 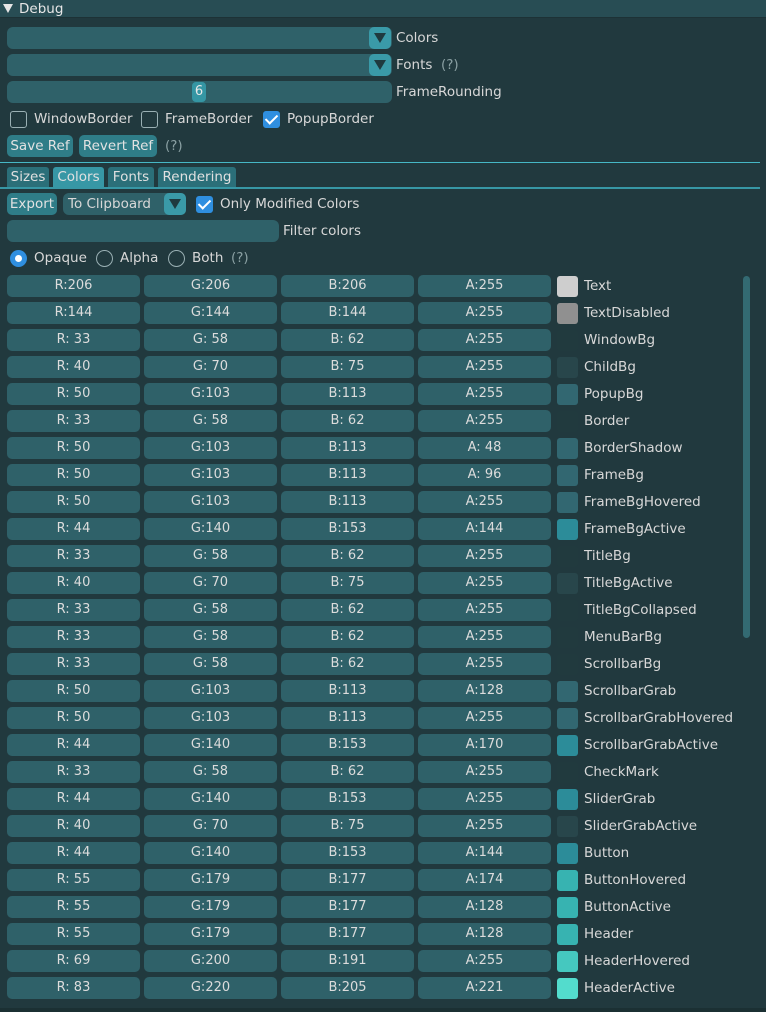 What do you see at coordinates (347, 745) in the screenshot?
I see `color-b-field: B:153` at bounding box center [347, 745].